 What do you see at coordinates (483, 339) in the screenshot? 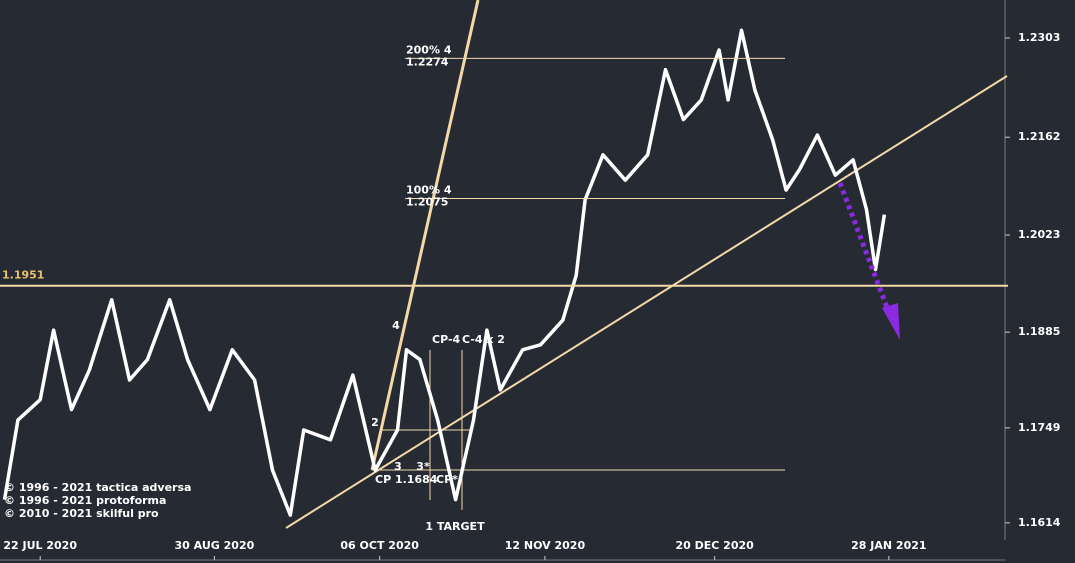
I see `annotation: C-4 x 2` at bounding box center [483, 339].